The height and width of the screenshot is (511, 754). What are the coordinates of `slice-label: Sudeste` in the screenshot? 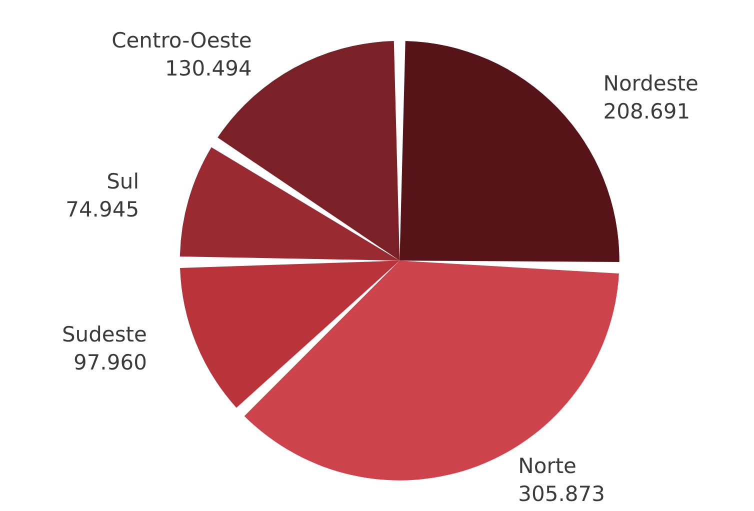 It's located at (104, 334).